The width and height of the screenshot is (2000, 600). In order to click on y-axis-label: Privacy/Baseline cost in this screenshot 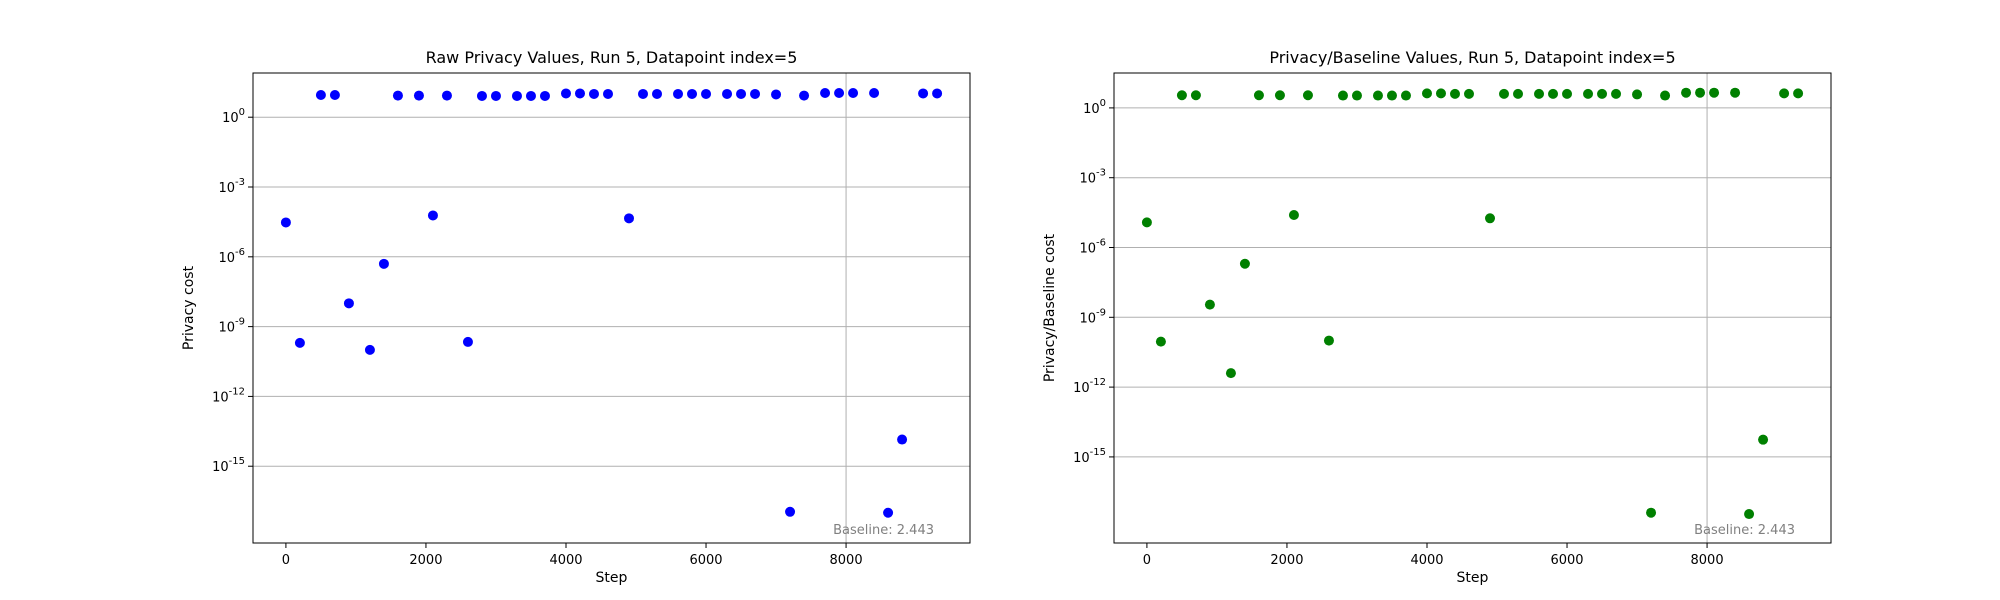, I will do `click(1050, 307)`.